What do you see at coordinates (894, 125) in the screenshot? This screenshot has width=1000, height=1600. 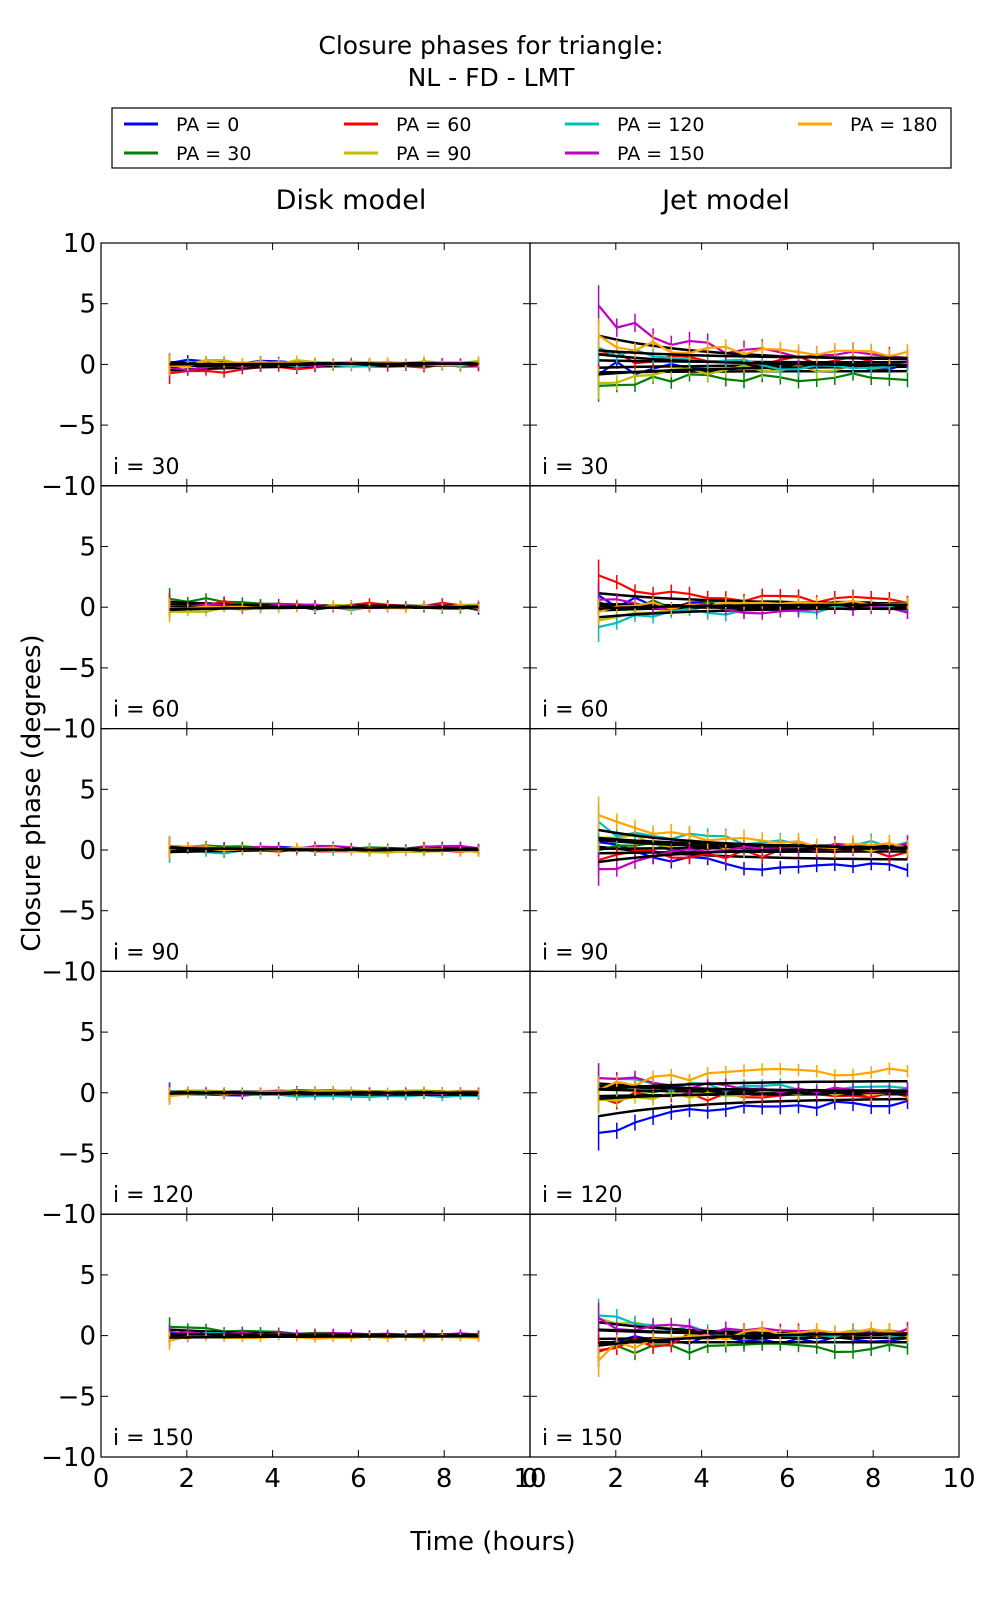 I see `legend-label: PA = 180` at bounding box center [894, 125].